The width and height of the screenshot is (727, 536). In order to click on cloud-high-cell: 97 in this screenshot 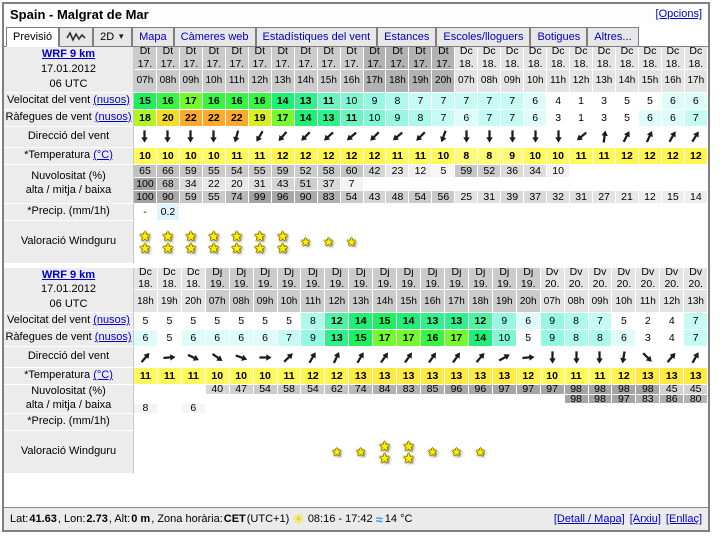, I will do `click(504, 390)`.